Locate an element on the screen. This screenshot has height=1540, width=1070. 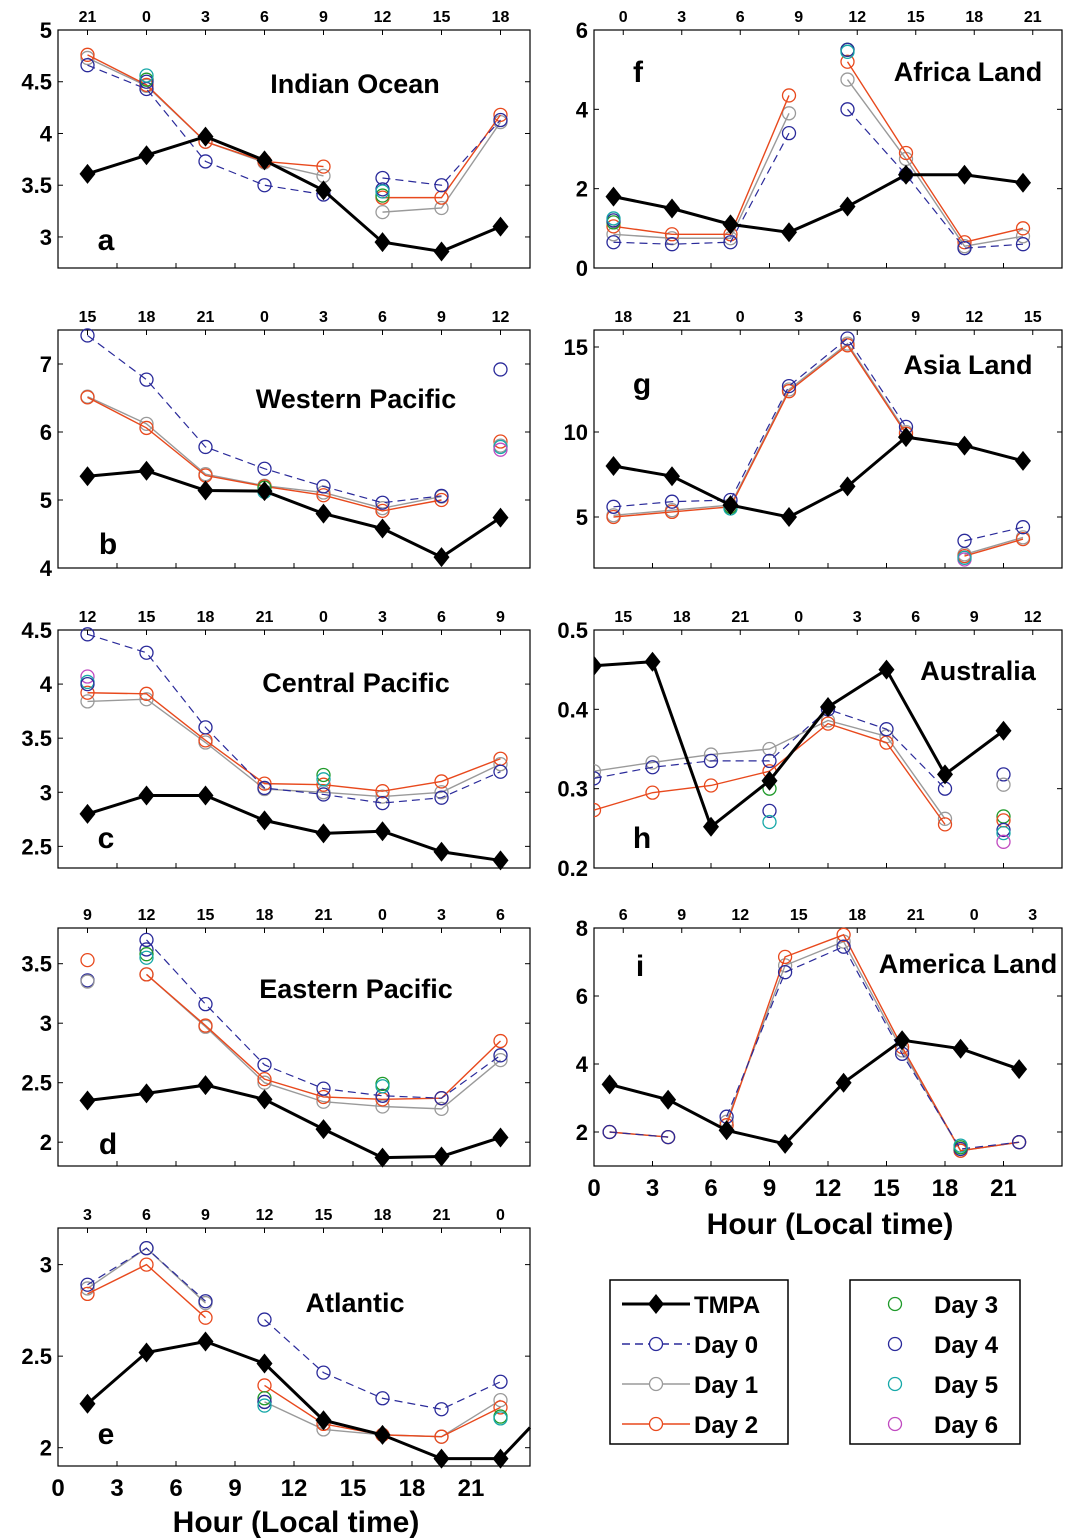
y-tick-label: 7 is located at coordinates (46, 364).